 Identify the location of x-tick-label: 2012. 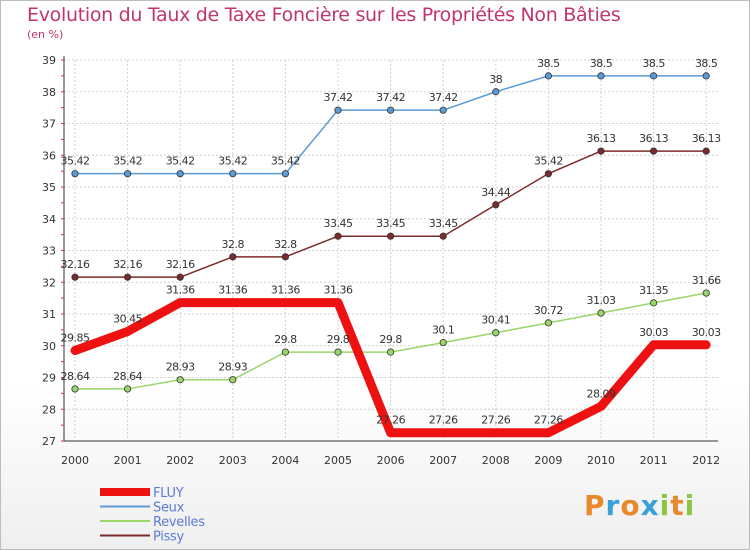
(706, 460).